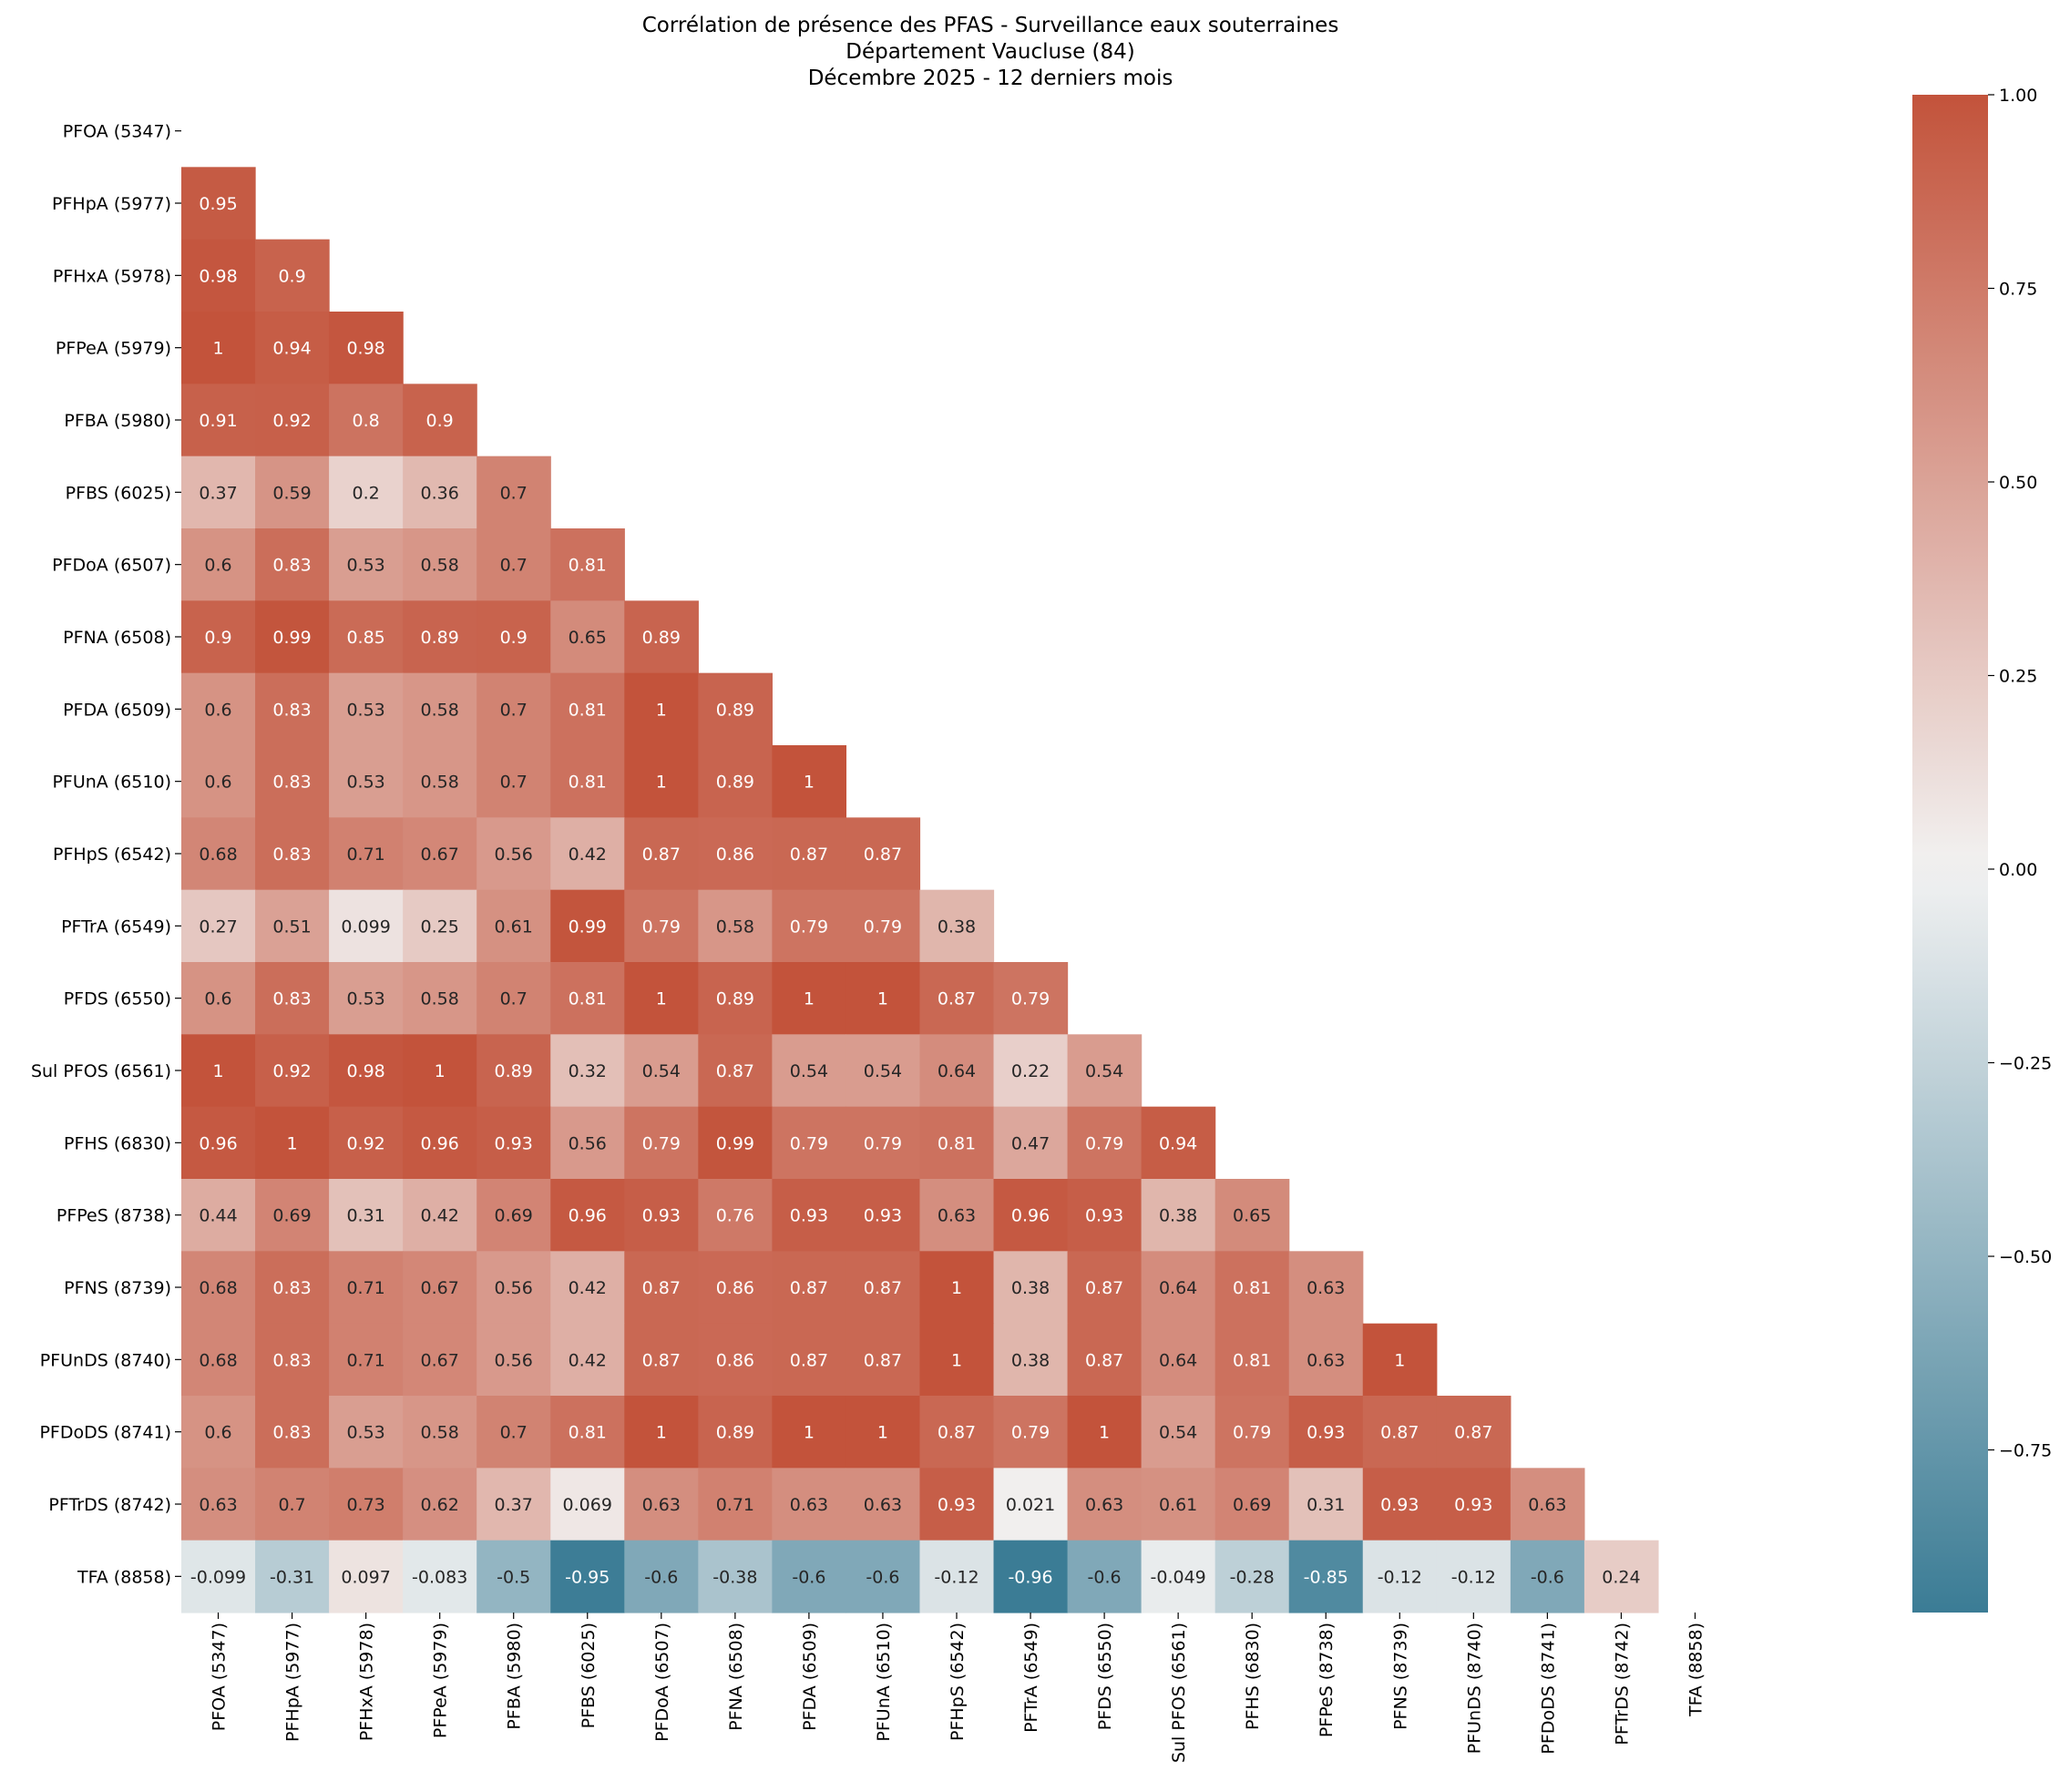 Image resolution: width=2070 pixels, height=1792 pixels. Describe the element at coordinates (1400, 1676) in the screenshot. I see `x-tick-label: PFNS (8739)` at that location.